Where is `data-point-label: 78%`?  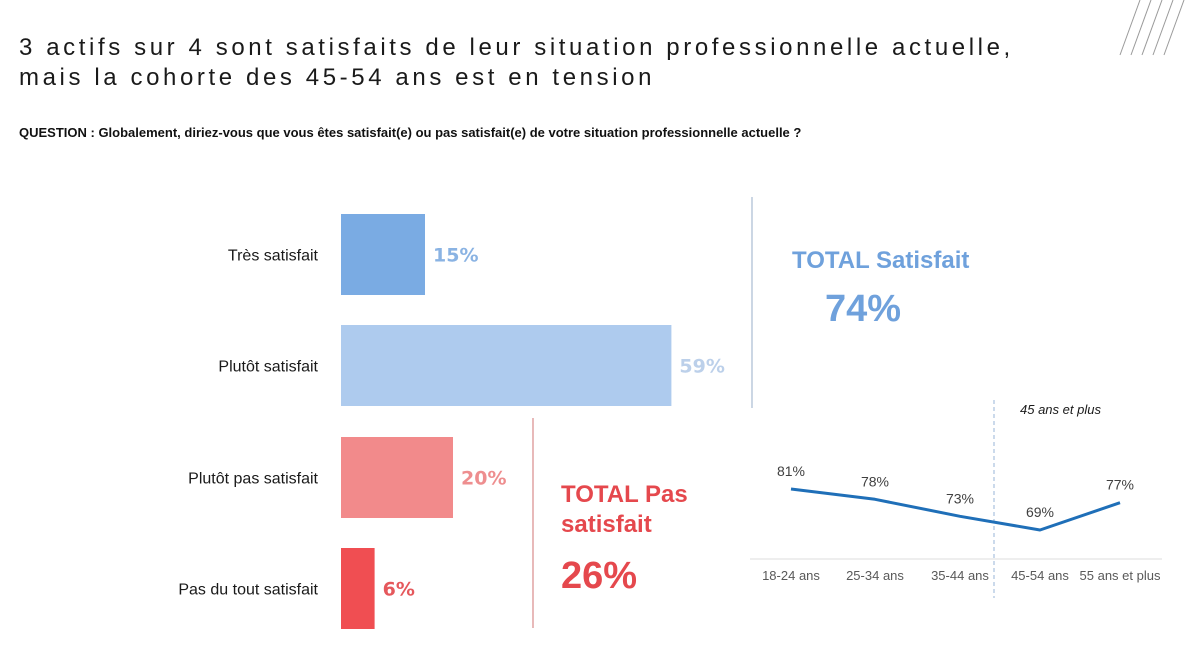 data-point-label: 78% is located at coordinates (875, 481).